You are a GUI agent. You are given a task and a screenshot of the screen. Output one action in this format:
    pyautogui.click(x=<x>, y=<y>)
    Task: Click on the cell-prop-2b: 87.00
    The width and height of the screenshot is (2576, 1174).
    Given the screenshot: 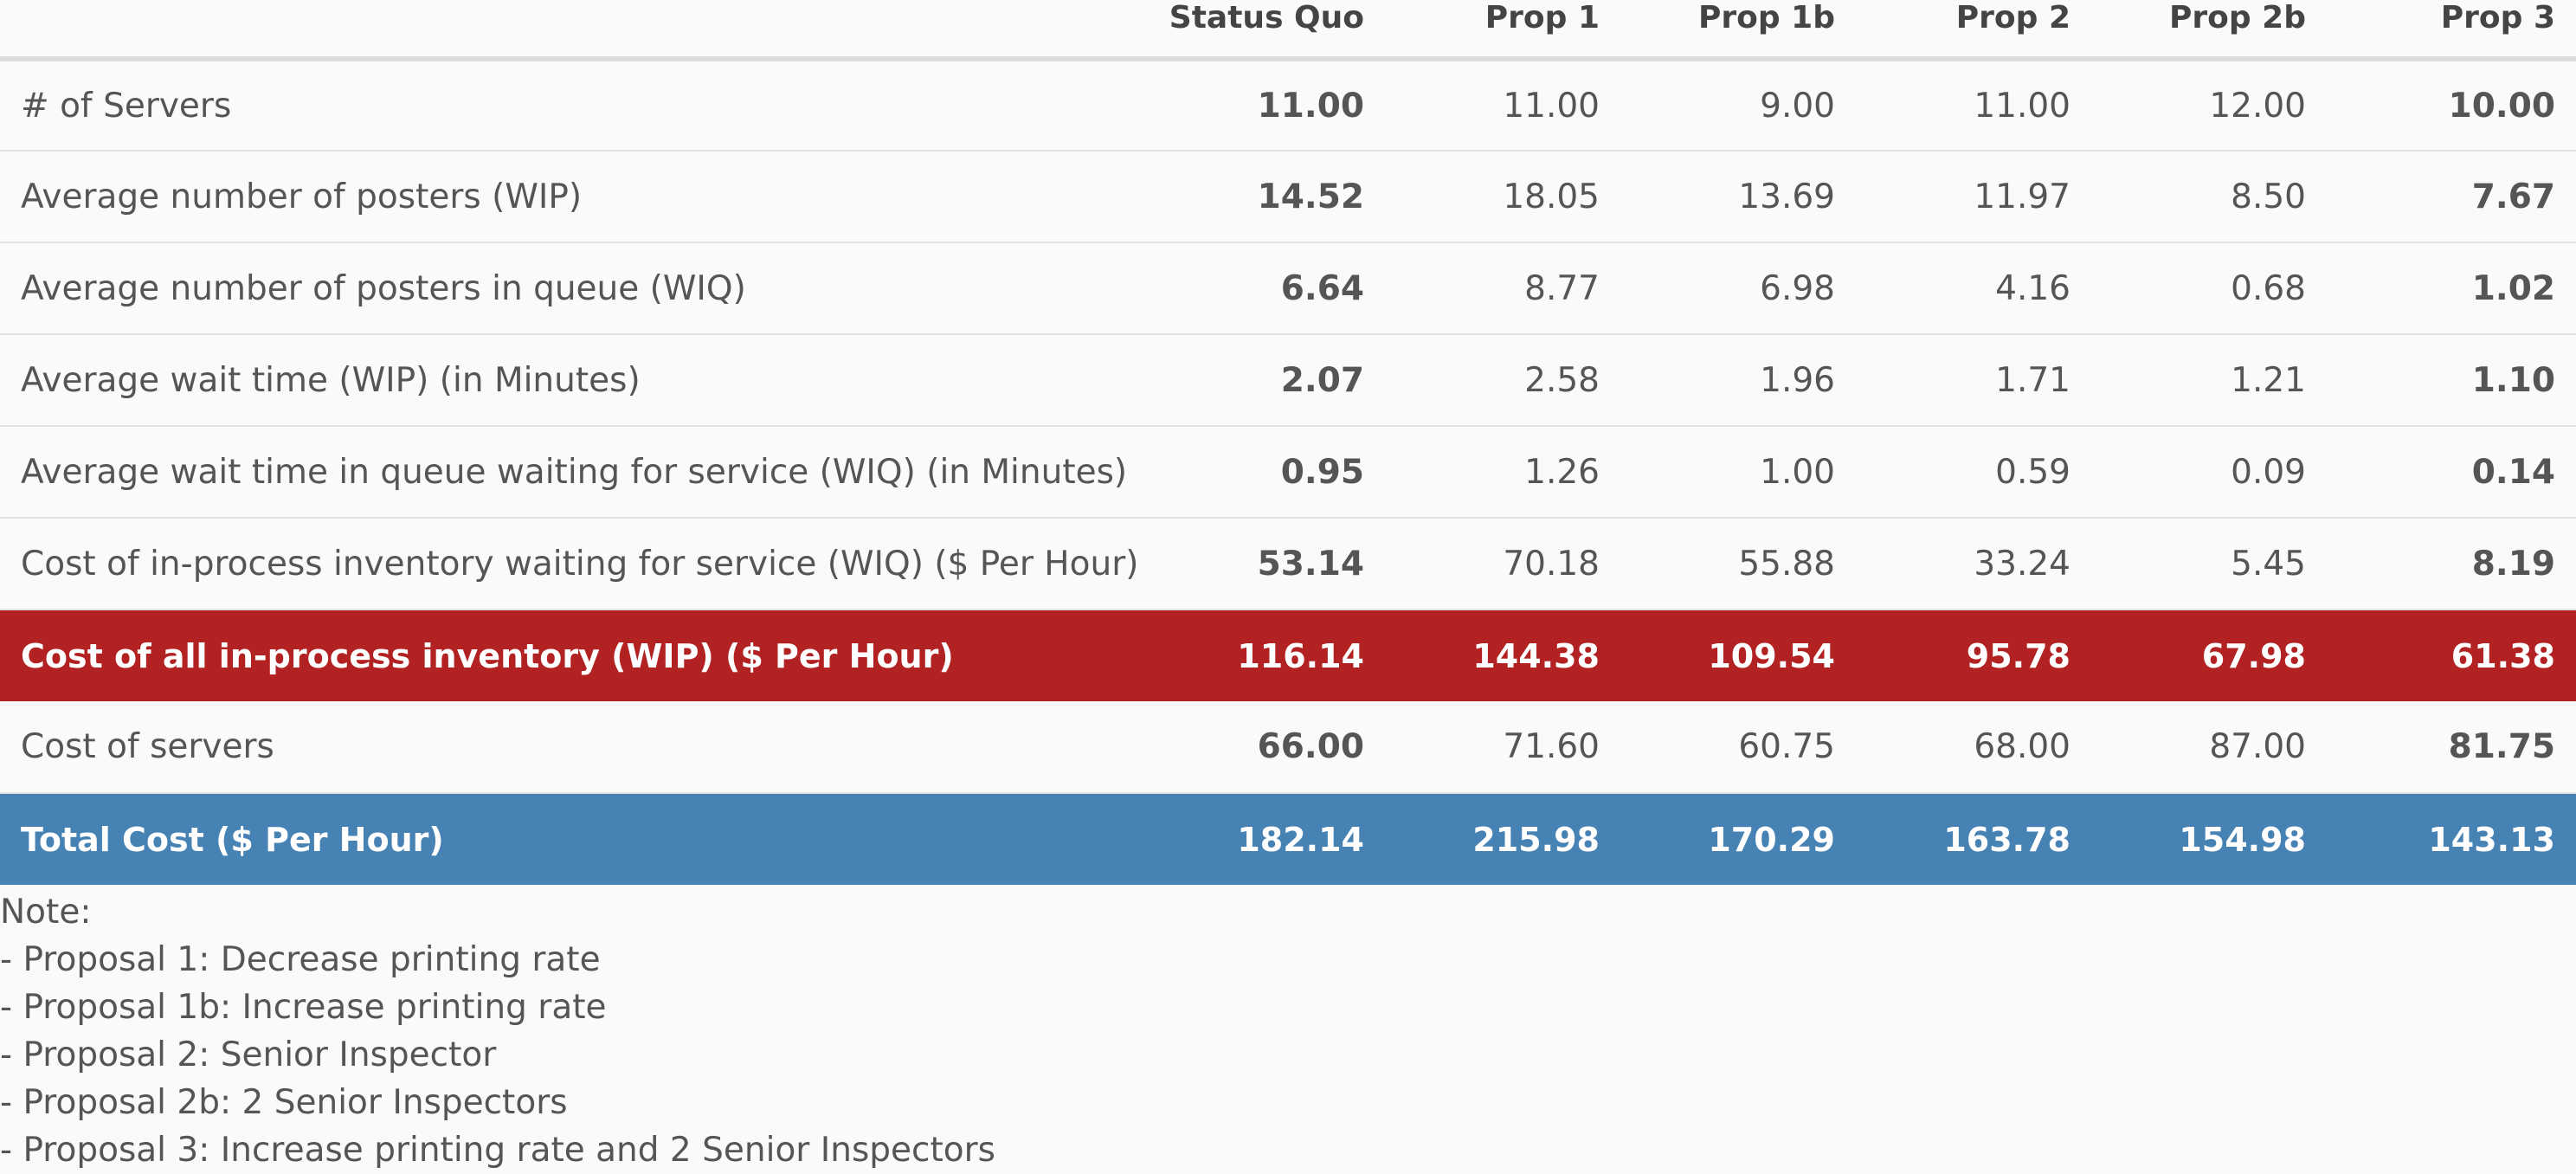 What is the action you would take?
    pyautogui.click(x=2209, y=748)
    